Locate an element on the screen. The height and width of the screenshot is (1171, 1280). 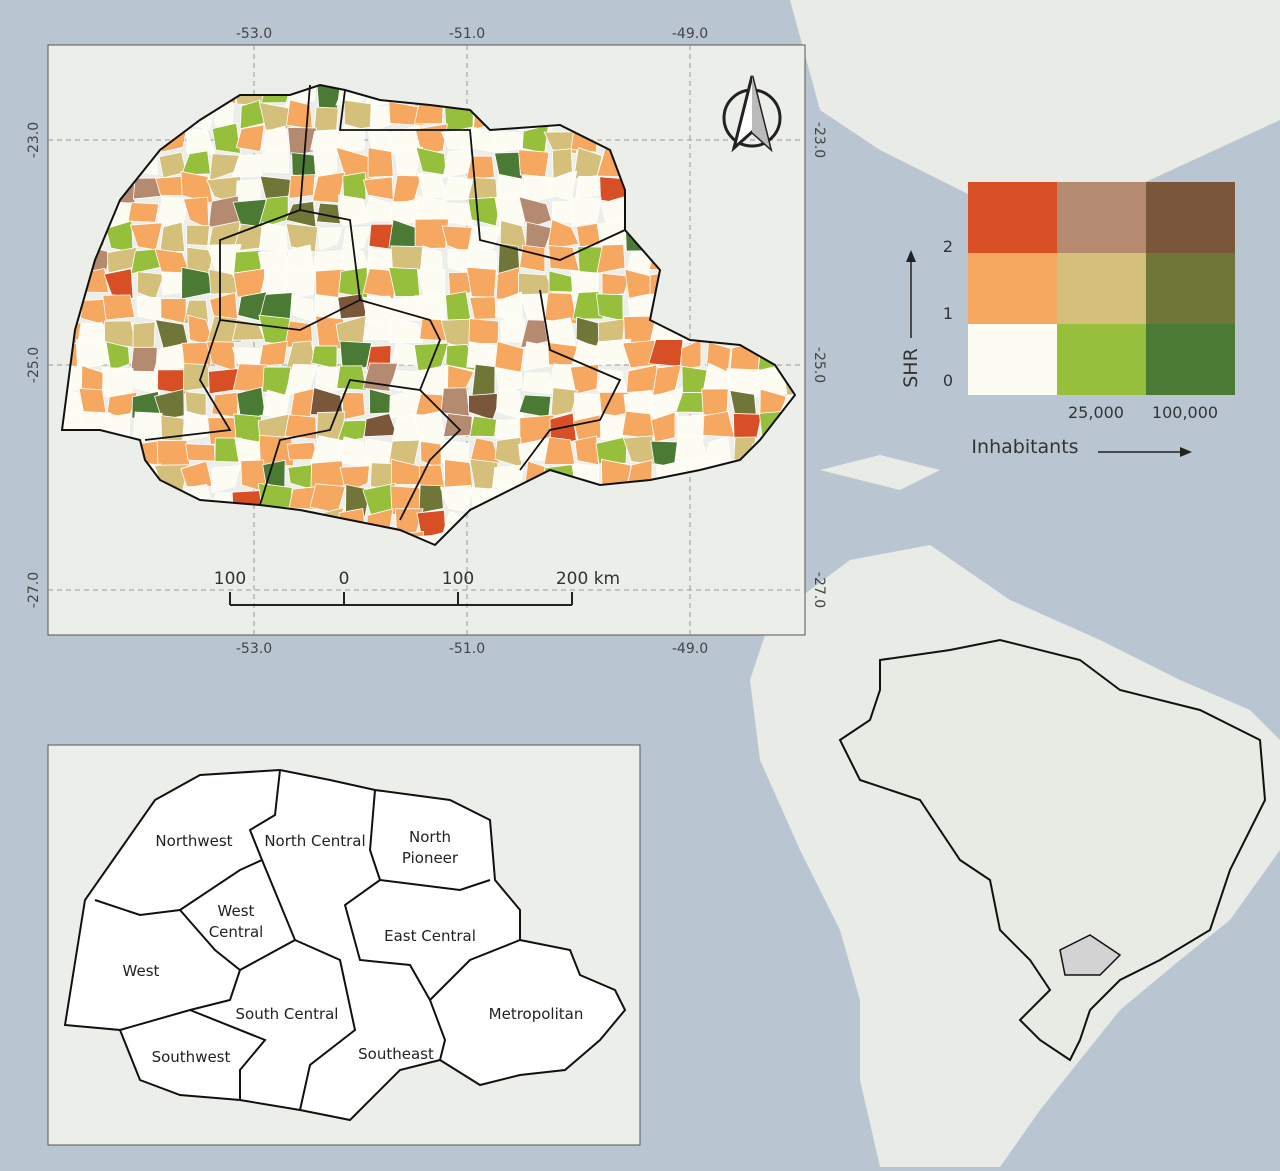
parana-locator is located at coordinates (1090, 955).